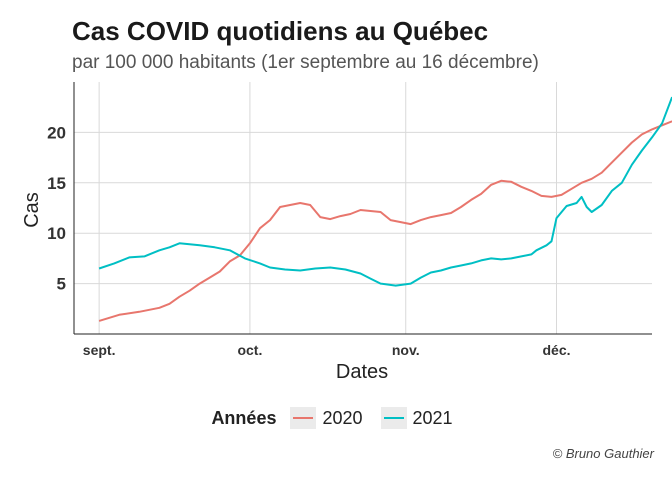 This screenshot has height=480, width=672. What do you see at coordinates (432, 417) in the screenshot?
I see `legend-label-2021: 2021` at bounding box center [432, 417].